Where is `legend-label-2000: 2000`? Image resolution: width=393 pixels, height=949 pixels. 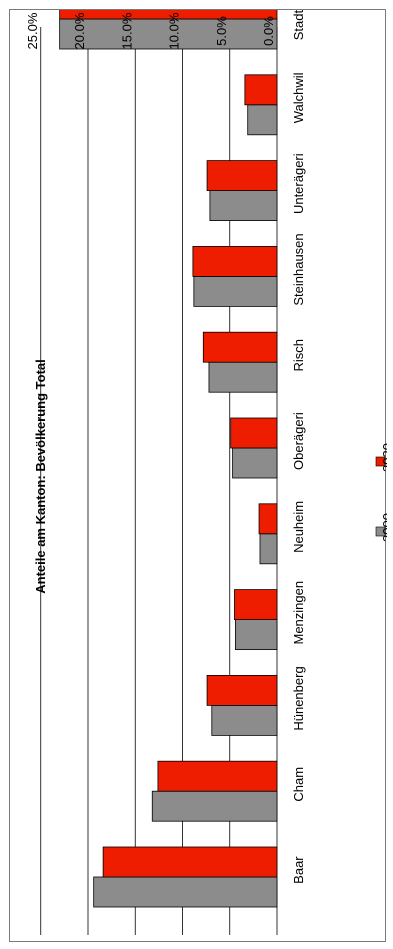
legend-label-2000: 2000 is located at coordinates (383, 527).